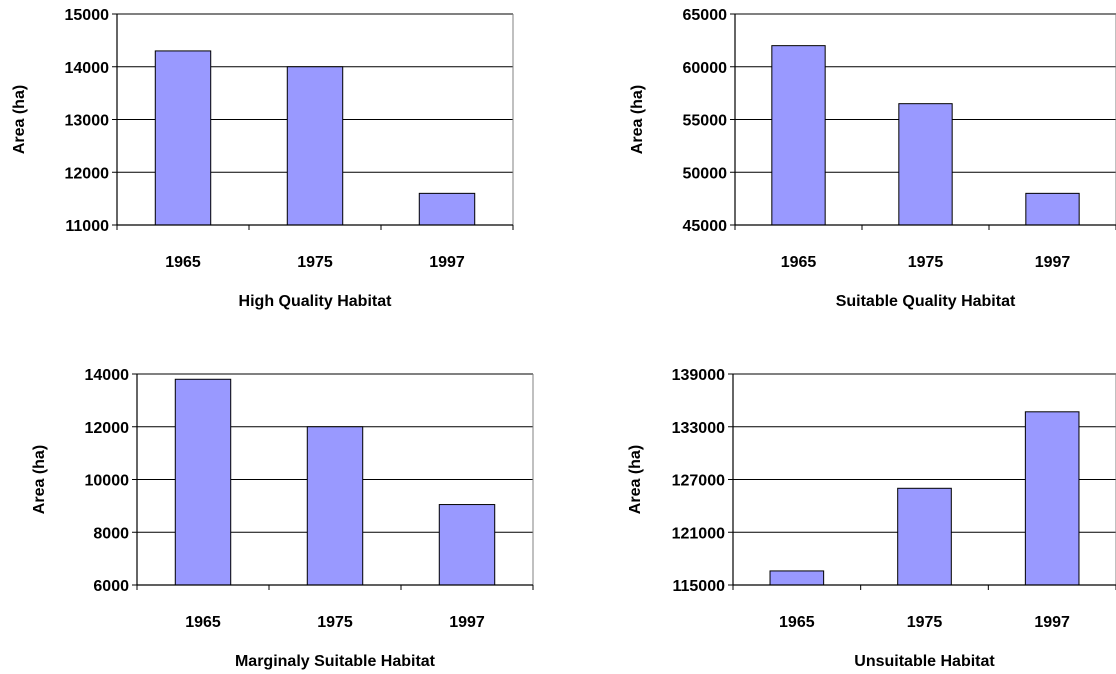  I want to click on y-tick-label: 55000, so click(705, 121).